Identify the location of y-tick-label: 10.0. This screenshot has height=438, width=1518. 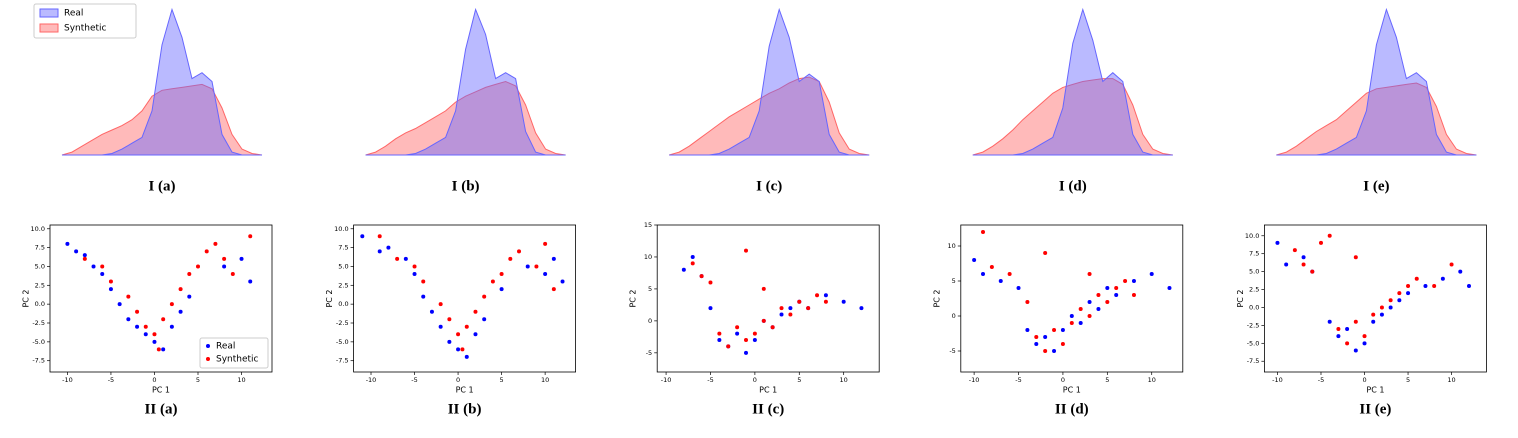
(1252, 236).